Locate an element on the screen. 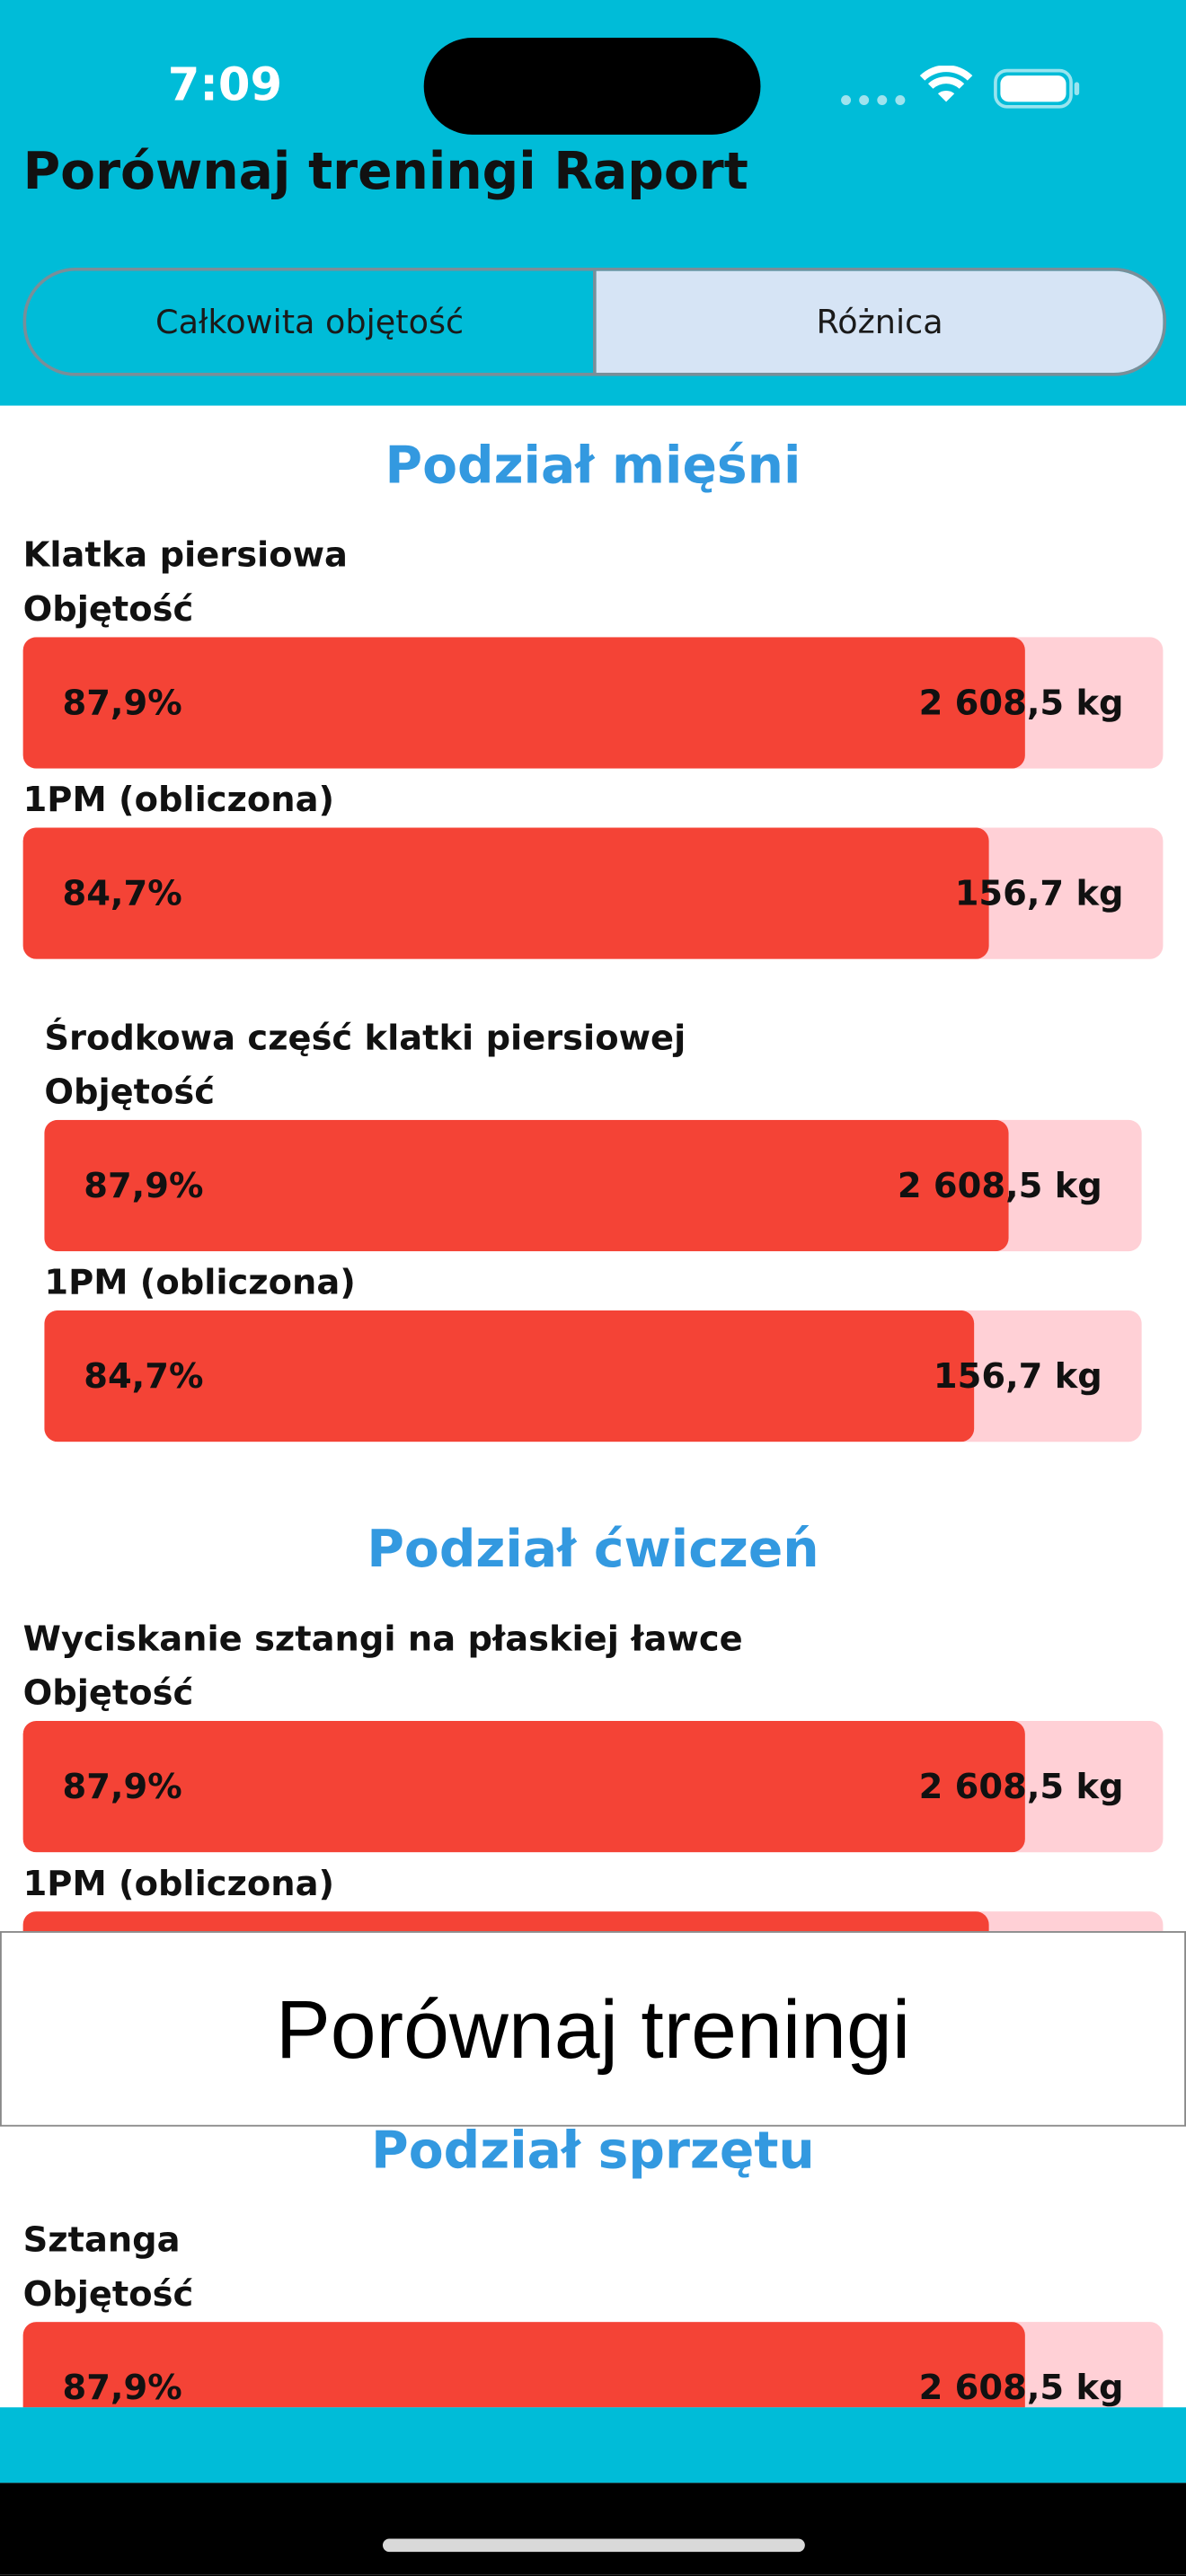  dynamic-island is located at coordinates (592, 86).